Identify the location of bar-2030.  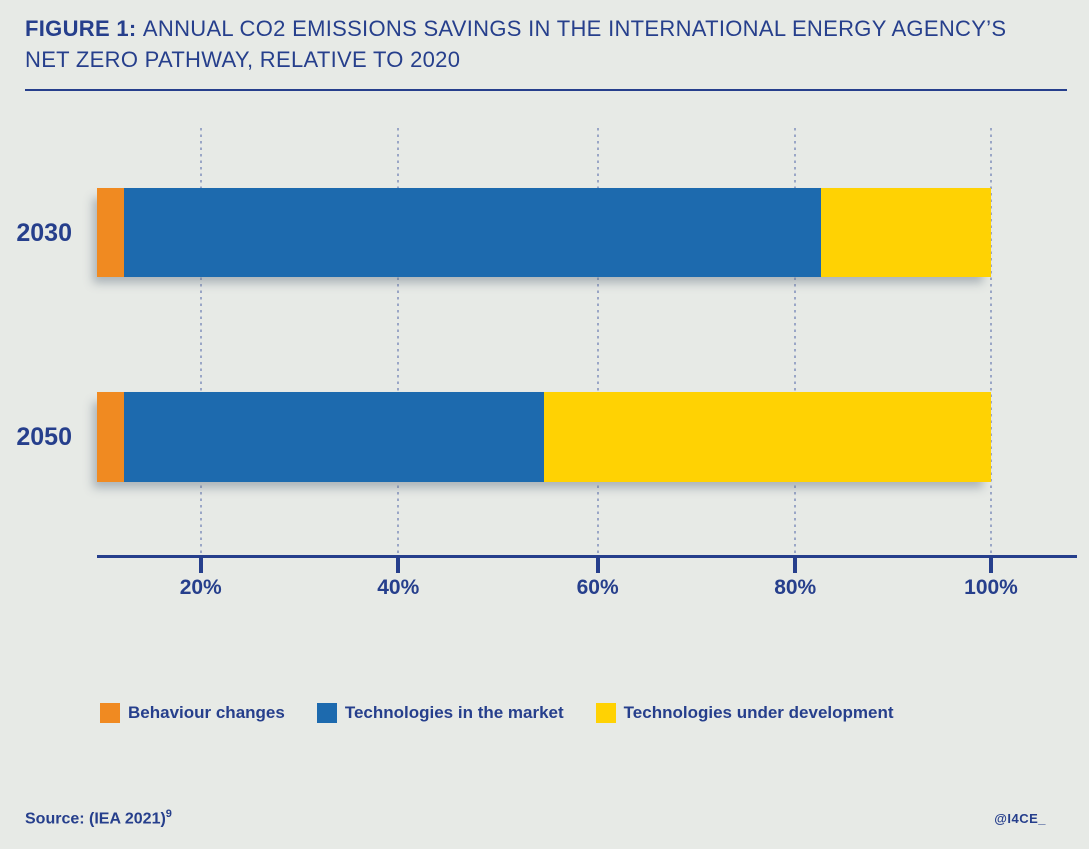
(544, 232).